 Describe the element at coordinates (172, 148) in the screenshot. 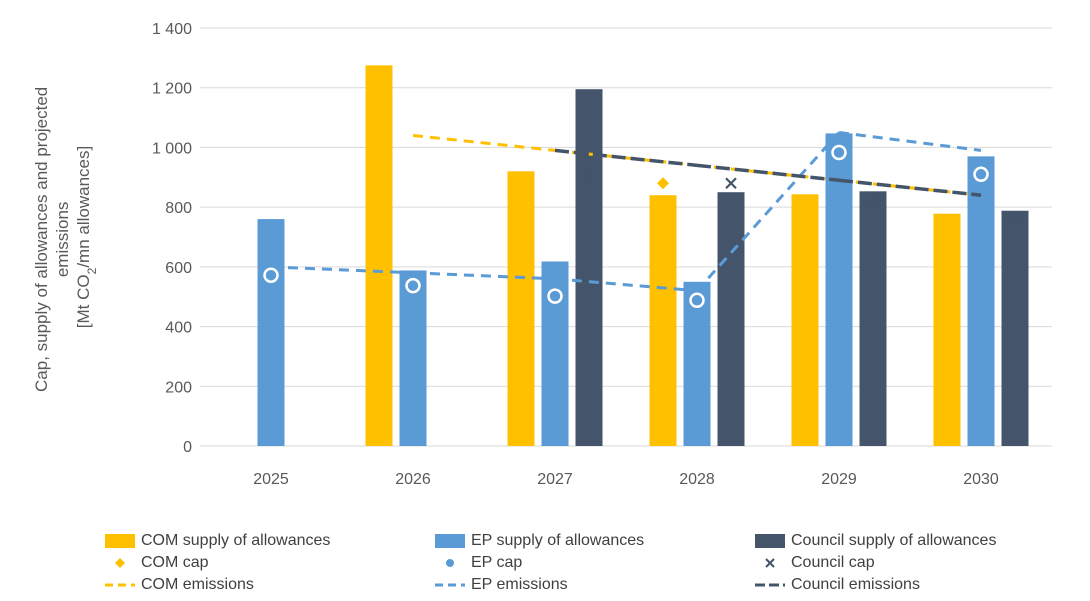

I see `y-tick-label: 1 000` at that location.